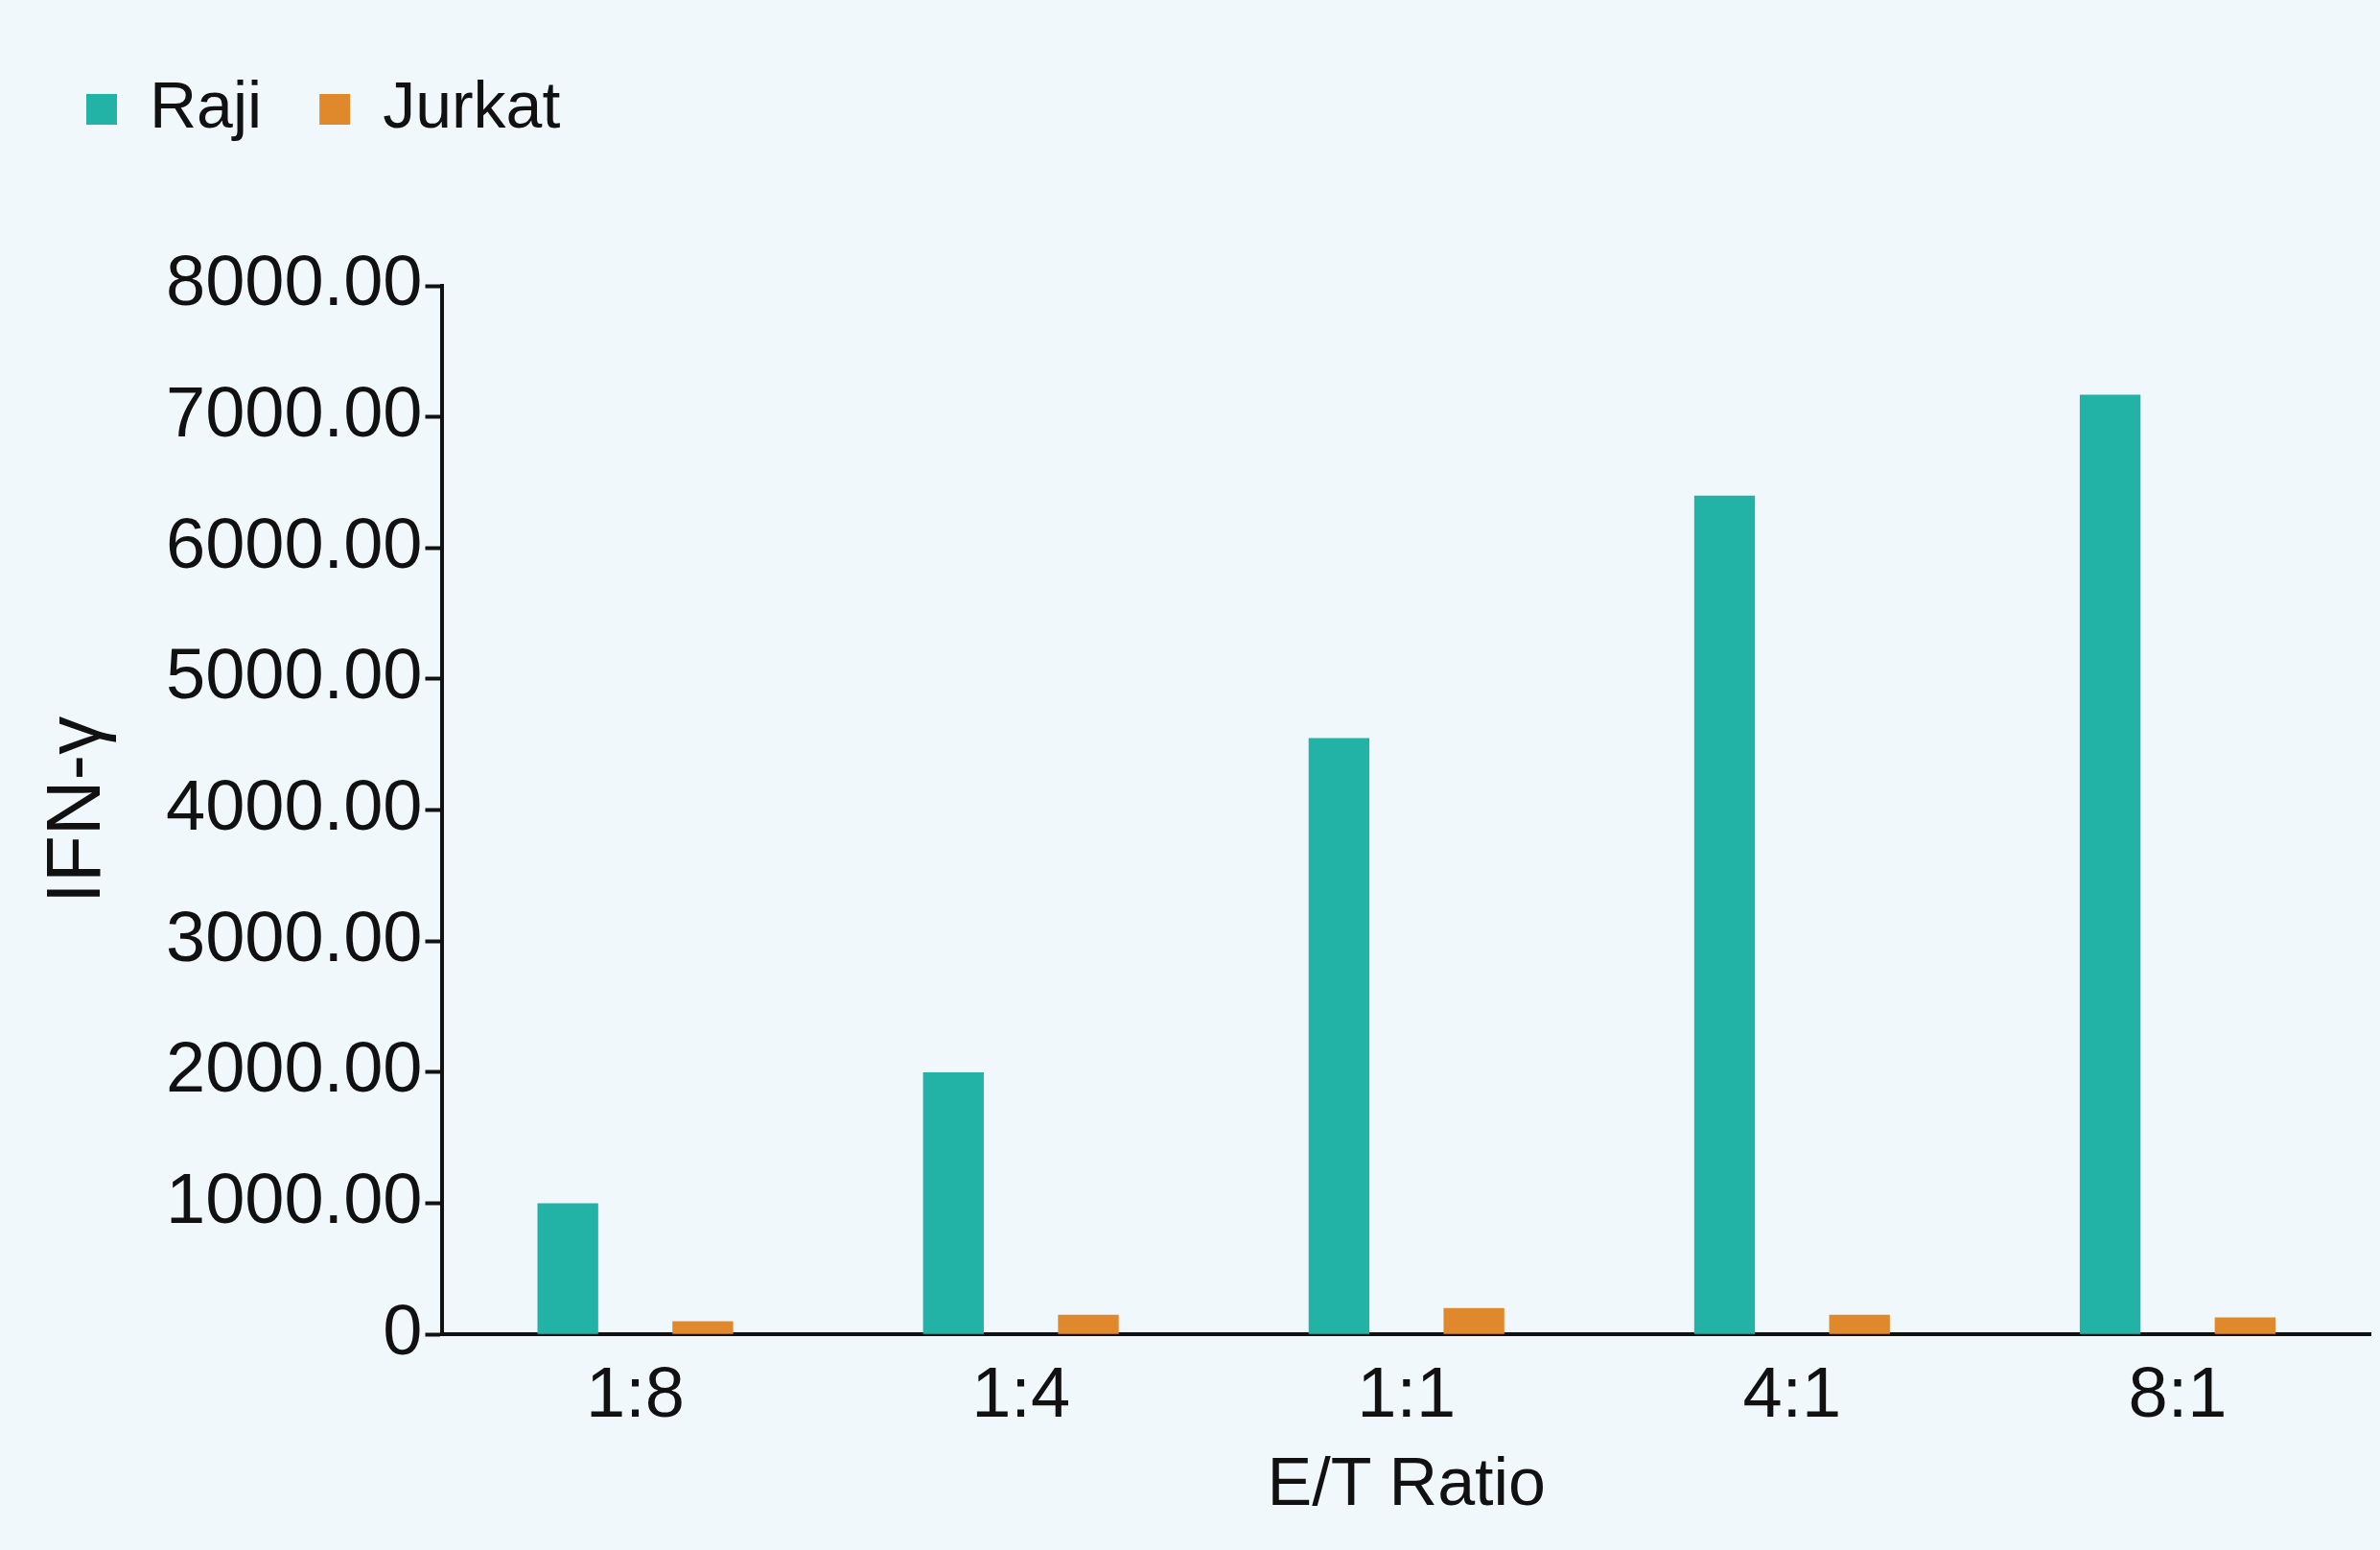 The height and width of the screenshot is (1550, 2380). What do you see at coordinates (74, 810) in the screenshot?
I see `y-axis-title: IFN-γ` at bounding box center [74, 810].